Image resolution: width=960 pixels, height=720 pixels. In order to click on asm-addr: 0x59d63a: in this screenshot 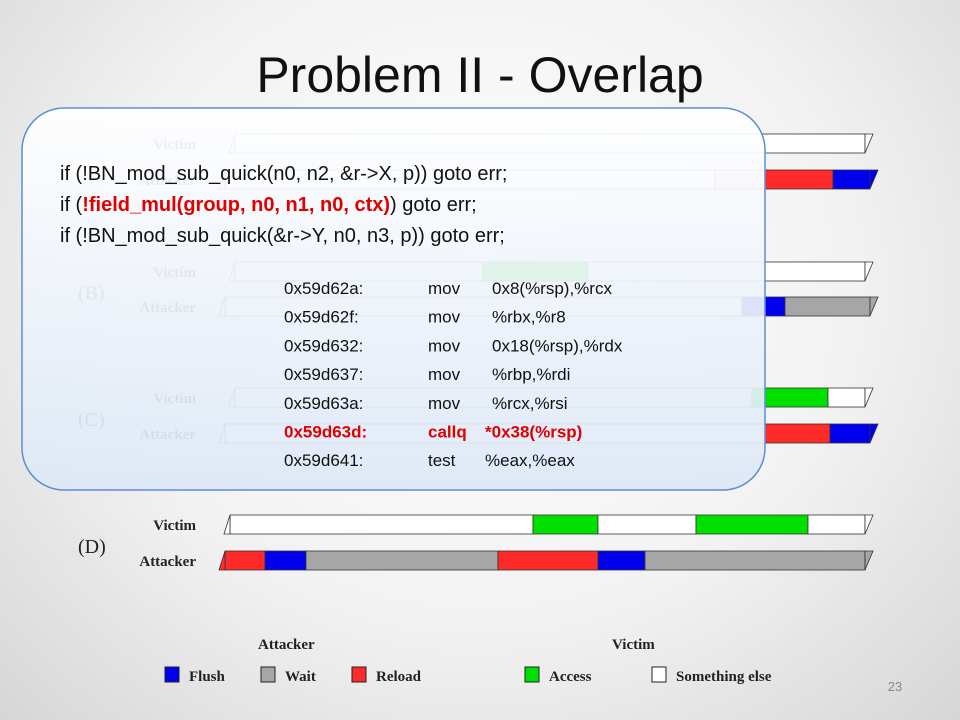, I will do `click(323, 403)`.